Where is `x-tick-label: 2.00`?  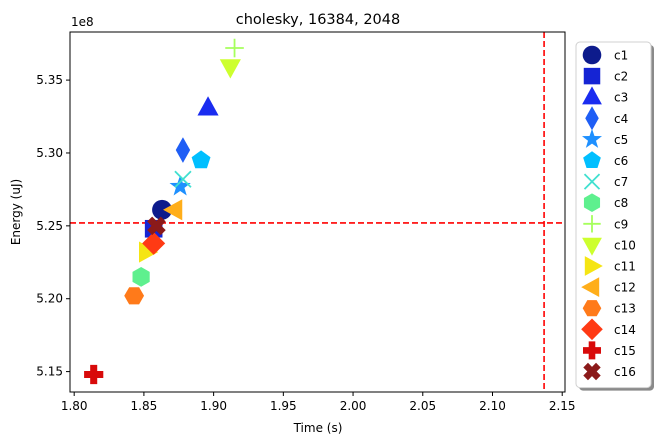 x-tick-label: 2.00 is located at coordinates (353, 406).